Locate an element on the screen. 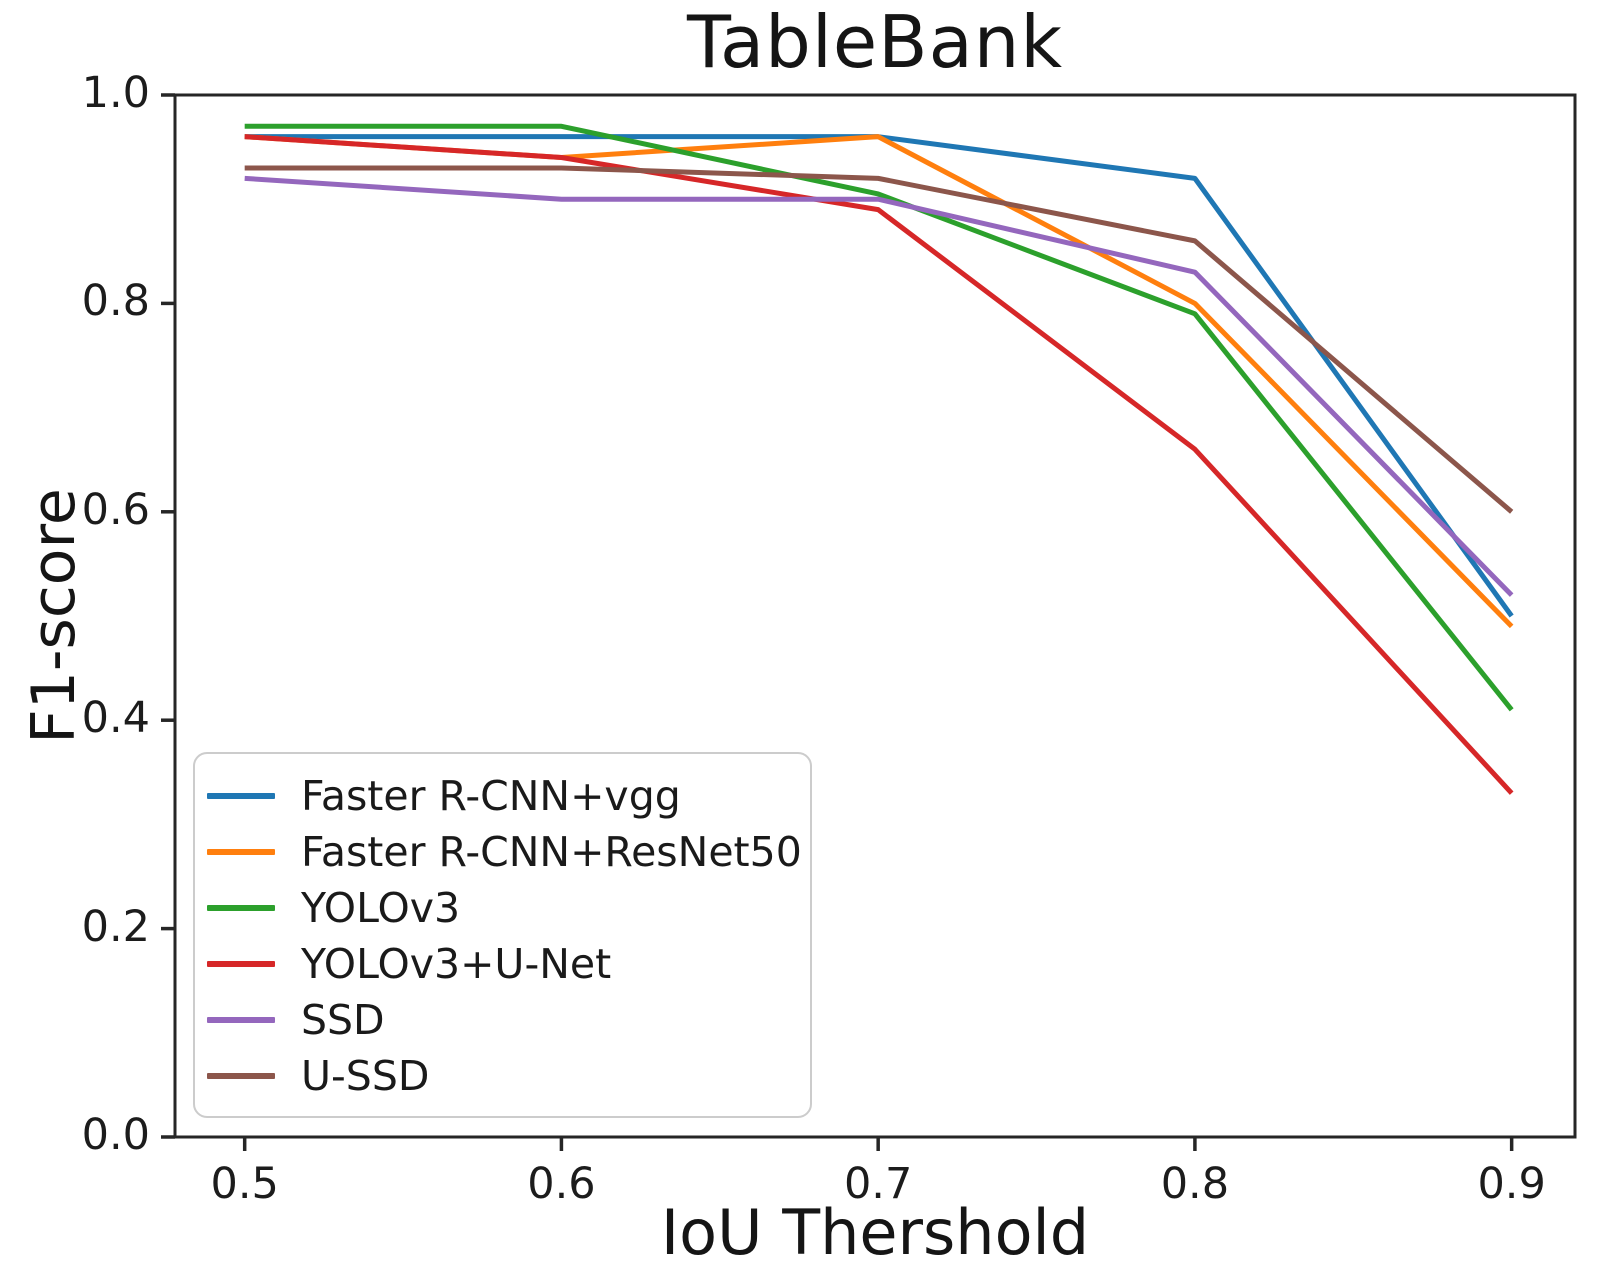 Image resolution: width=1599 pixels, height=1288 pixels. legend-label: Faster R-CNN+ResNet50 is located at coordinates (551, 852).